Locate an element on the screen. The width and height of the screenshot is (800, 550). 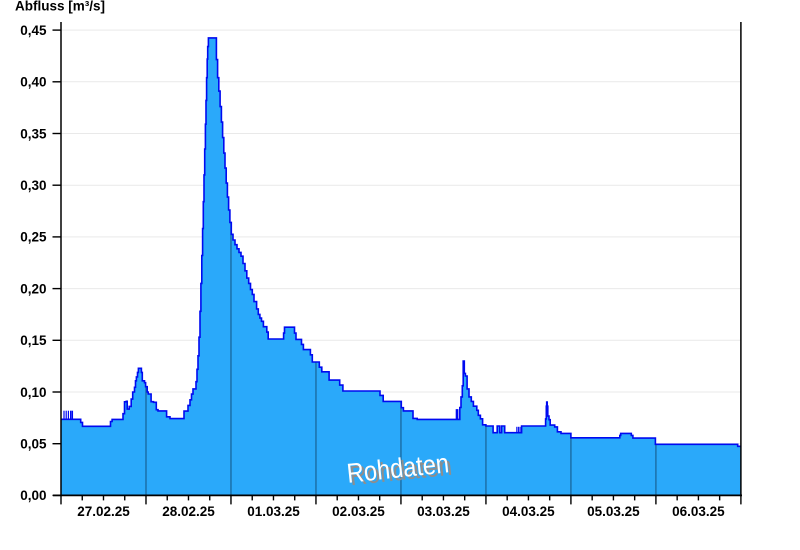
svg-text: 0,05 is located at coordinates (33, 444).